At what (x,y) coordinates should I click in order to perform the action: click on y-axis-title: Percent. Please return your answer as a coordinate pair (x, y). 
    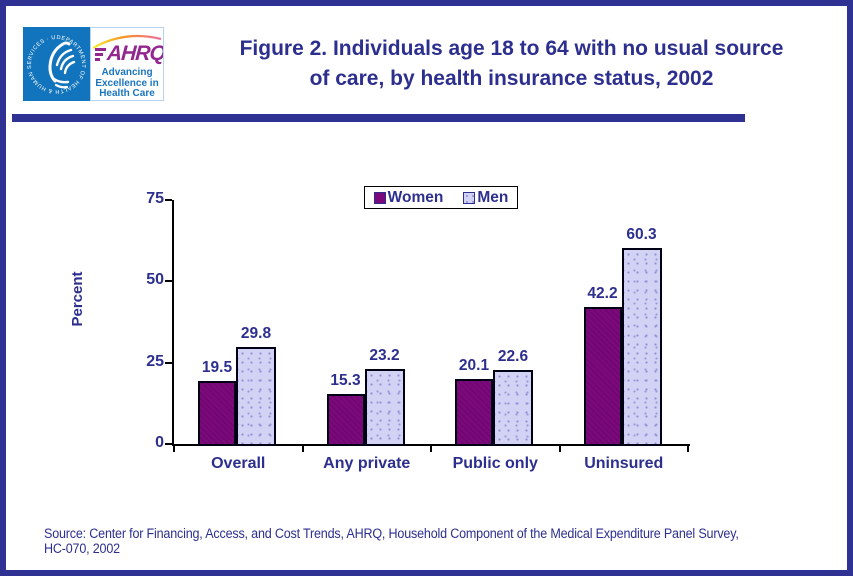
    Looking at the image, I should click on (77, 299).